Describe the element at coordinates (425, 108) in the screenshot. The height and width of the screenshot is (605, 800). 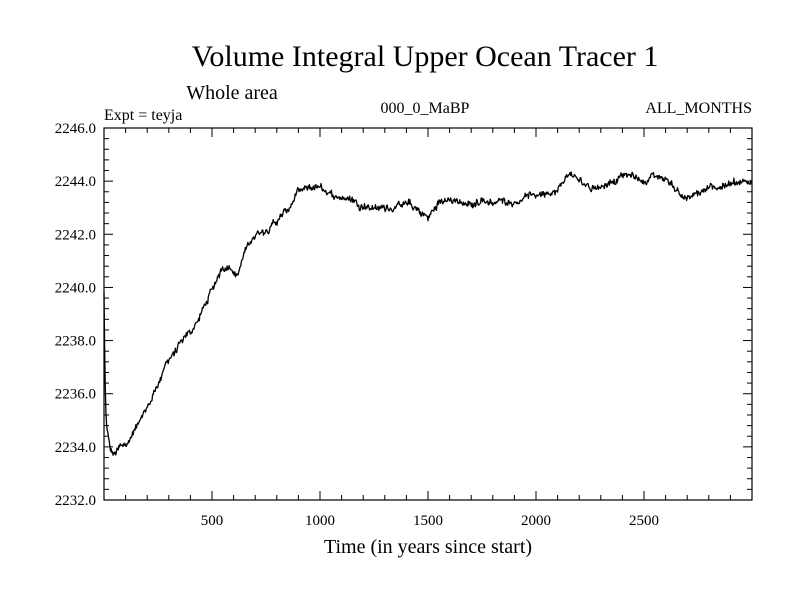
I see `era-label: 000_0_MaBP` at that location.